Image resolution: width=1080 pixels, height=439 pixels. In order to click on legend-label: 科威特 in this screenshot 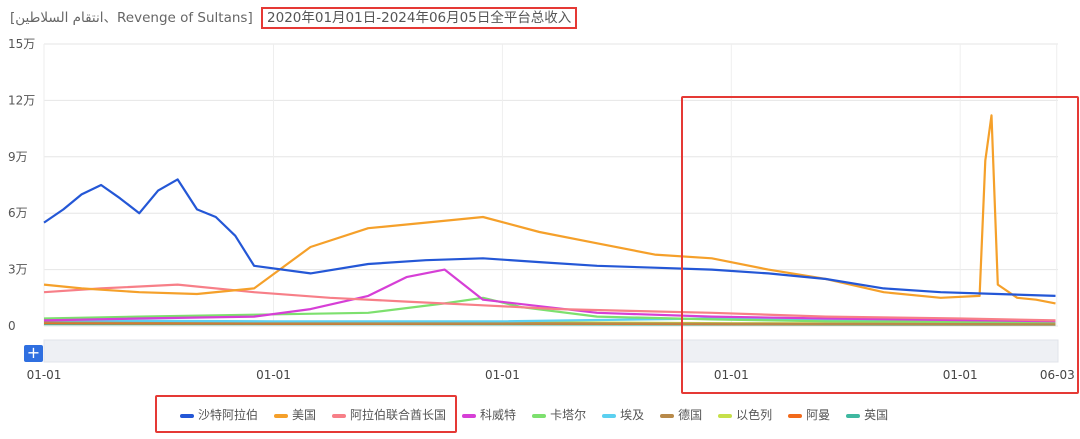, I will do `click(498, 415)`.